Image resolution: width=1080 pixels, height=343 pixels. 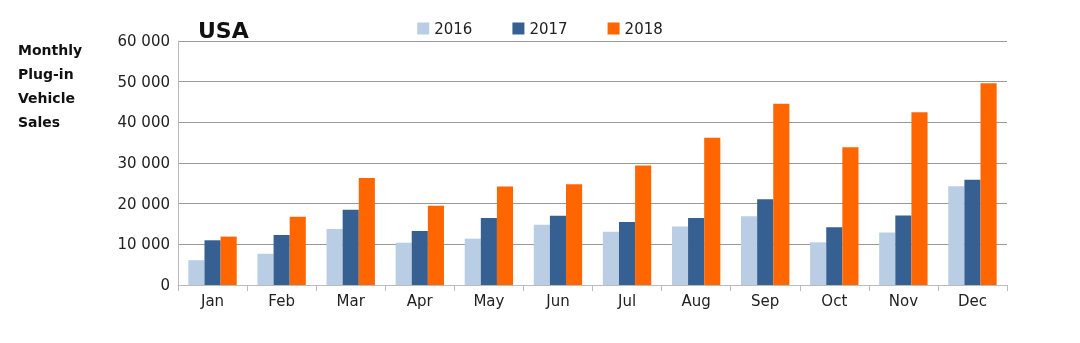 I want to click on y-tick-label: 40 000, so click(x=143, y=122).